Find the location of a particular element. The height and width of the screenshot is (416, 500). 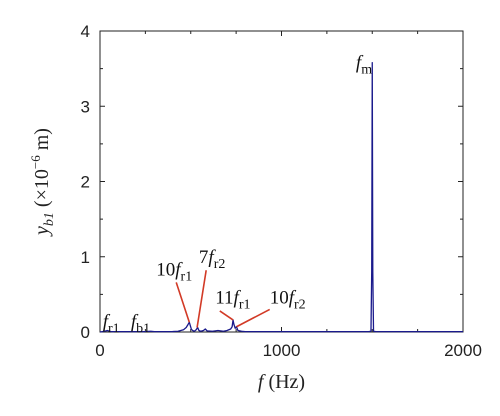

annotation-subscript: b1 is located at coordinates (143, 328).